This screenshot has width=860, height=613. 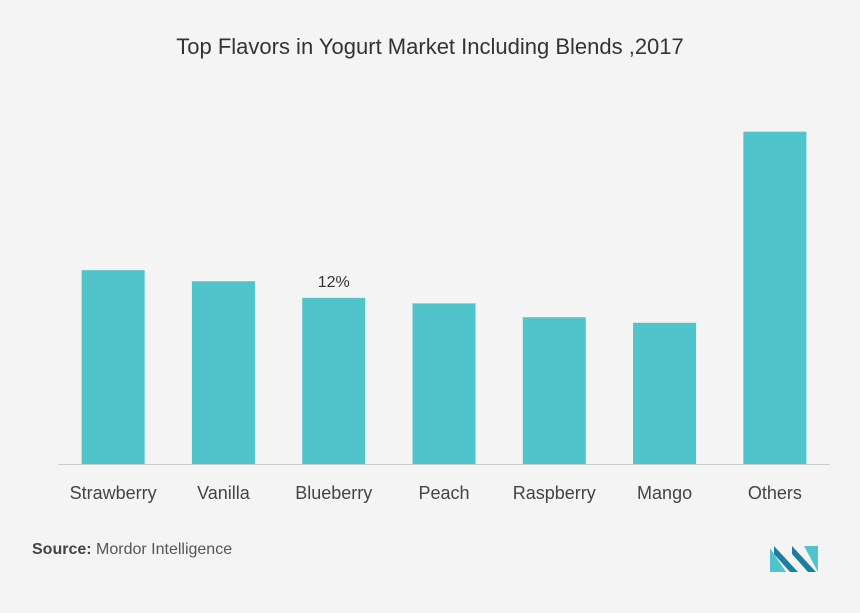 What do you see at coordinates (665, 393) in the screenshot?
I see `bar-mango` at bounding box center [665, 393].